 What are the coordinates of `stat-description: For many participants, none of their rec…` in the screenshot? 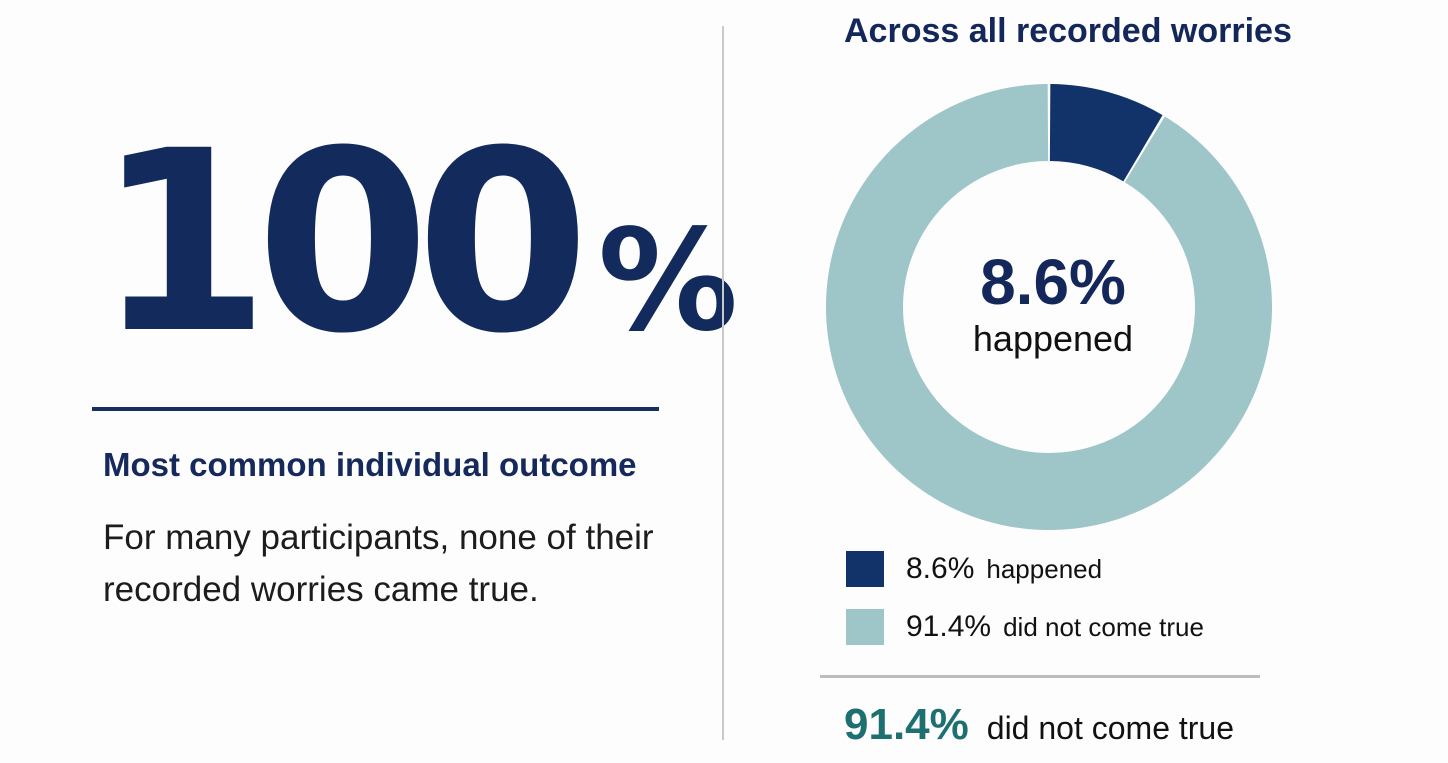 It's located at (378, 563).